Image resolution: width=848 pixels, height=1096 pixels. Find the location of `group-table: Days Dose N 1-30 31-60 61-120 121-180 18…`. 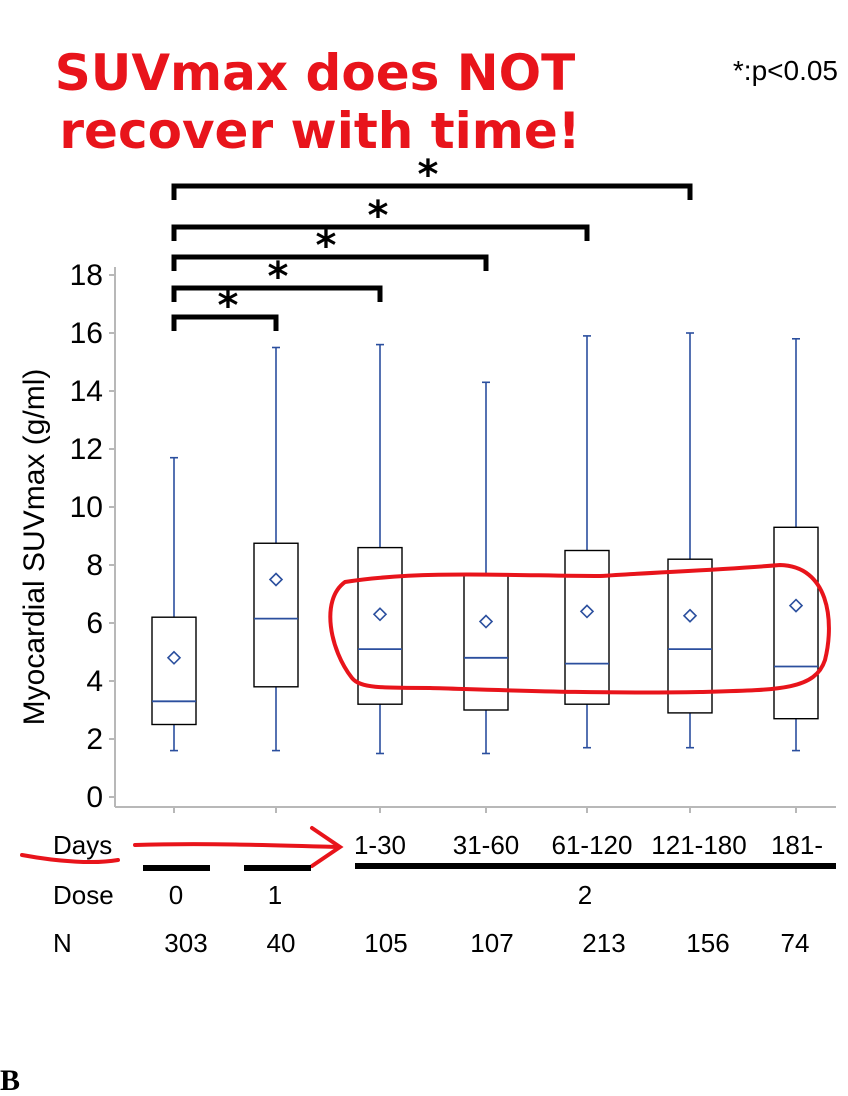

group-table: Days Dose N 1-30 31-60 61-120 121-180 18… is located at coordinates (444, 894).